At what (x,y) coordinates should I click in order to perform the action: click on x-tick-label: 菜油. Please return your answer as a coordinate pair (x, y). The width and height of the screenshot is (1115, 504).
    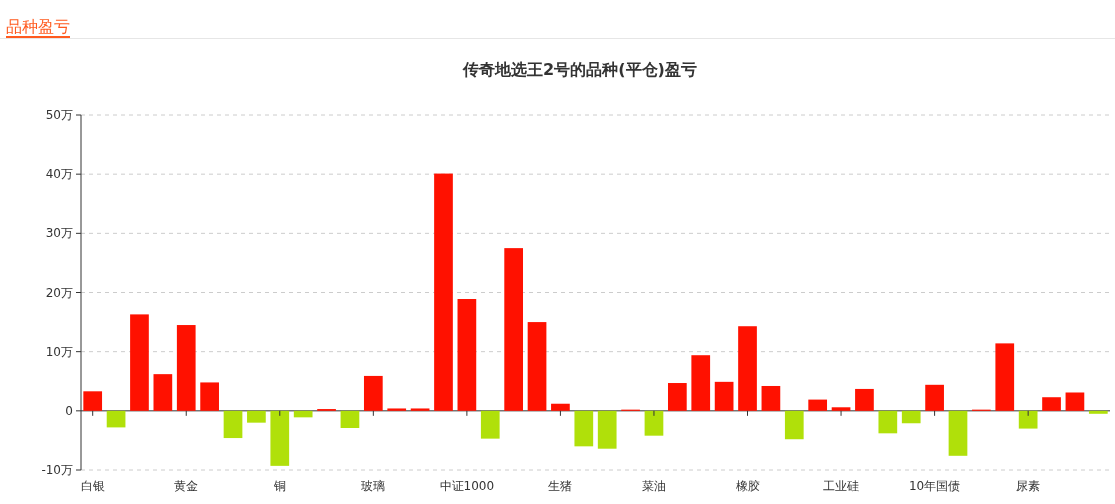
    Looking at the image, I should click on (653, 486).